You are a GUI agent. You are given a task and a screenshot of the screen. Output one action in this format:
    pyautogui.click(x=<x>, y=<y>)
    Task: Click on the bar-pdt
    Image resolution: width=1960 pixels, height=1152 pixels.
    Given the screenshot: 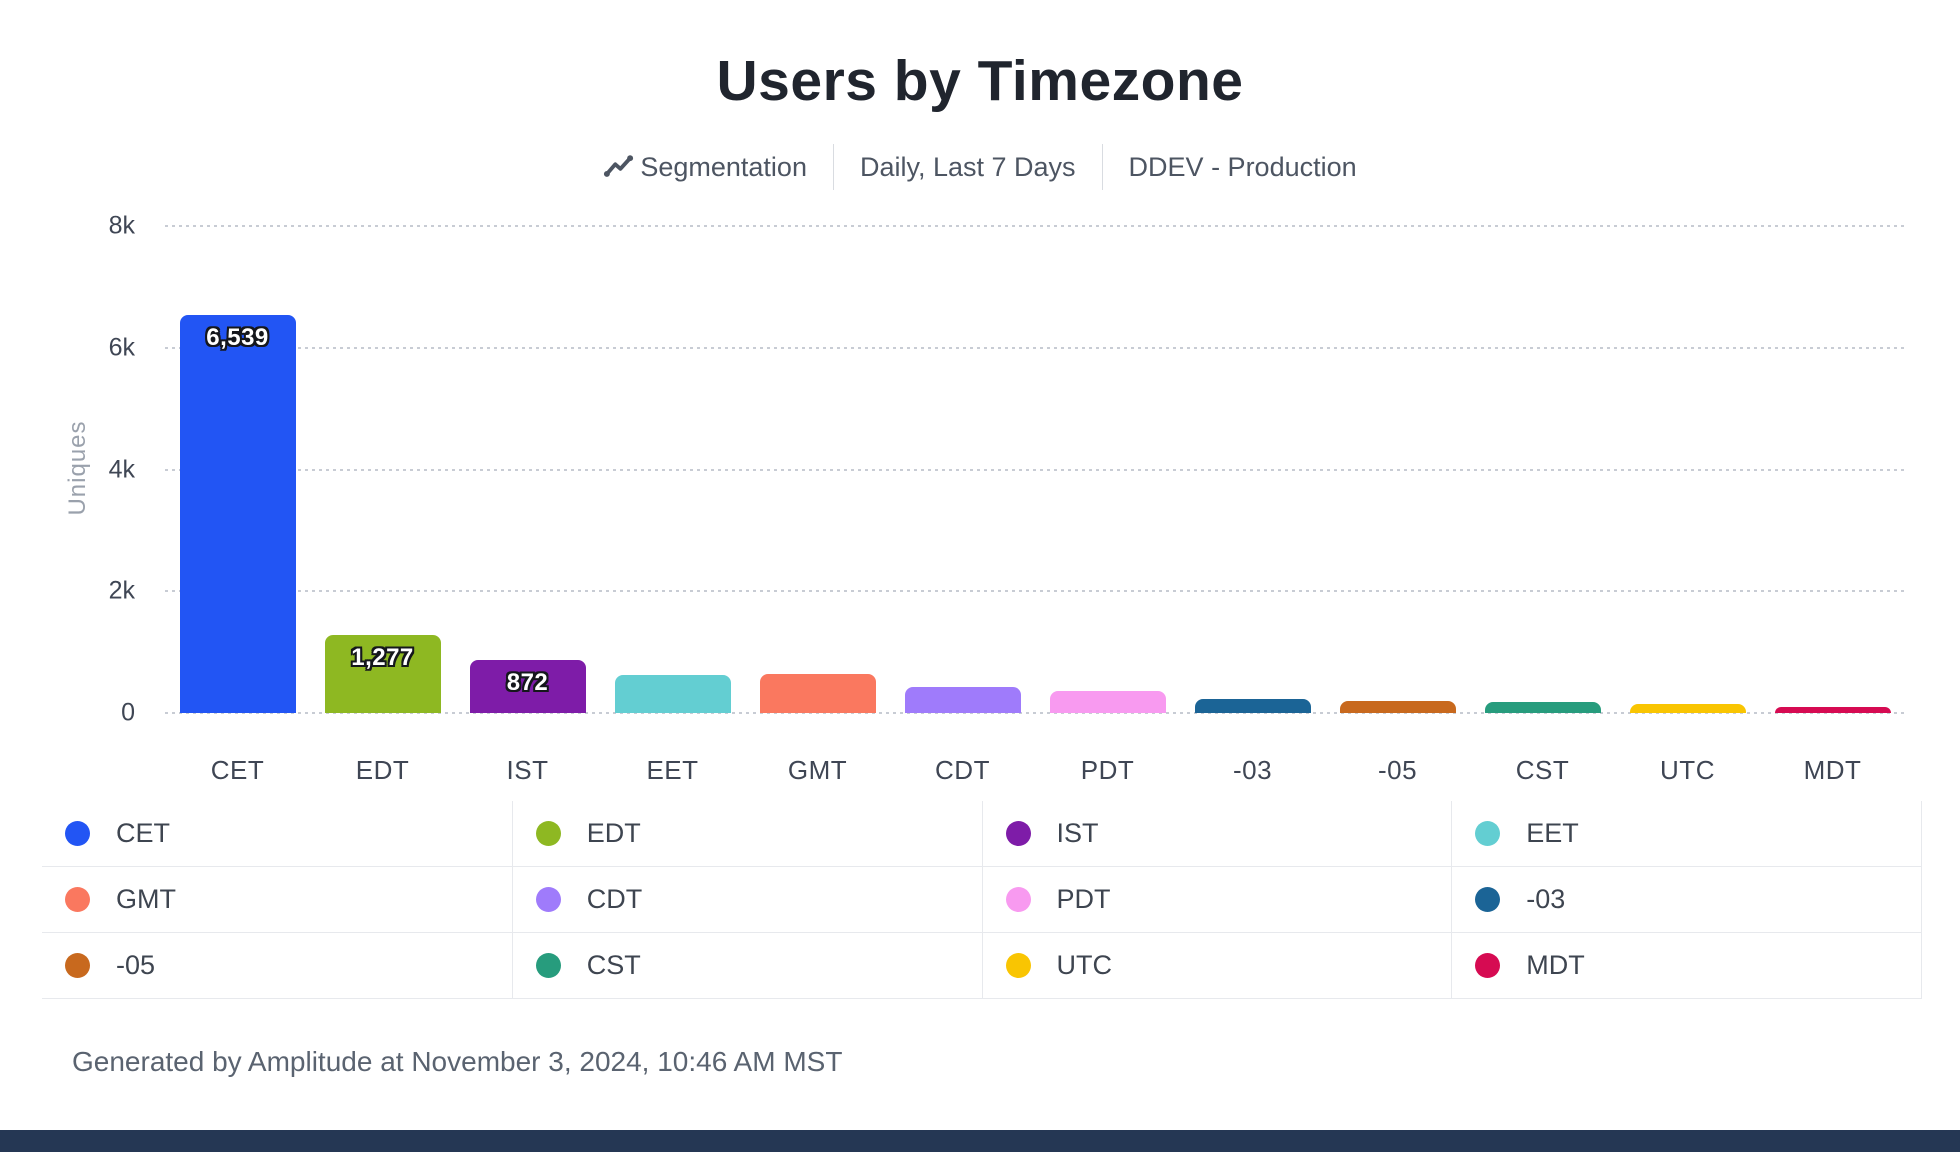 What is the action you would take?
    pyautogui.click(x=1107, y=702)
    